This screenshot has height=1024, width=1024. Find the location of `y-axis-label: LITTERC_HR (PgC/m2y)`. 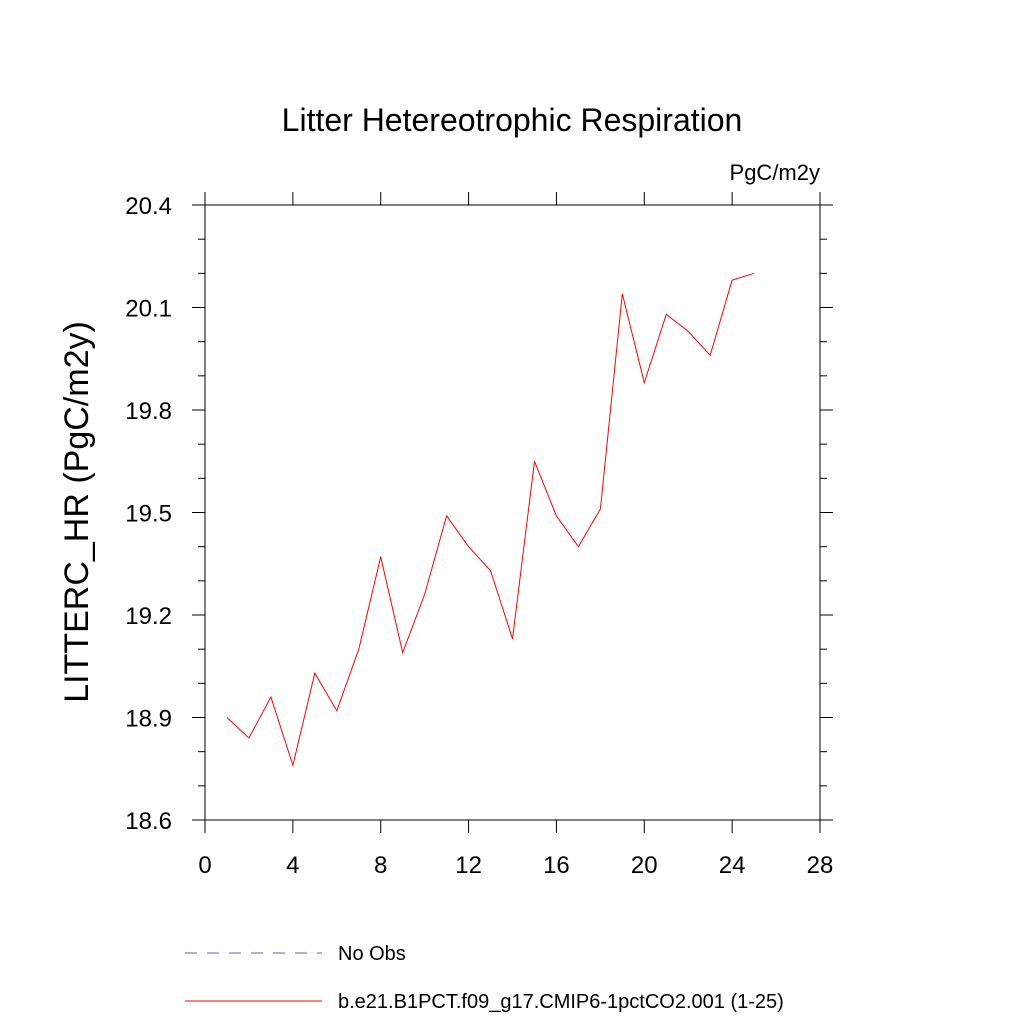

y-axis-label: LITTERC_HR (PgC/m2y) is located at coordinates (77, 512).